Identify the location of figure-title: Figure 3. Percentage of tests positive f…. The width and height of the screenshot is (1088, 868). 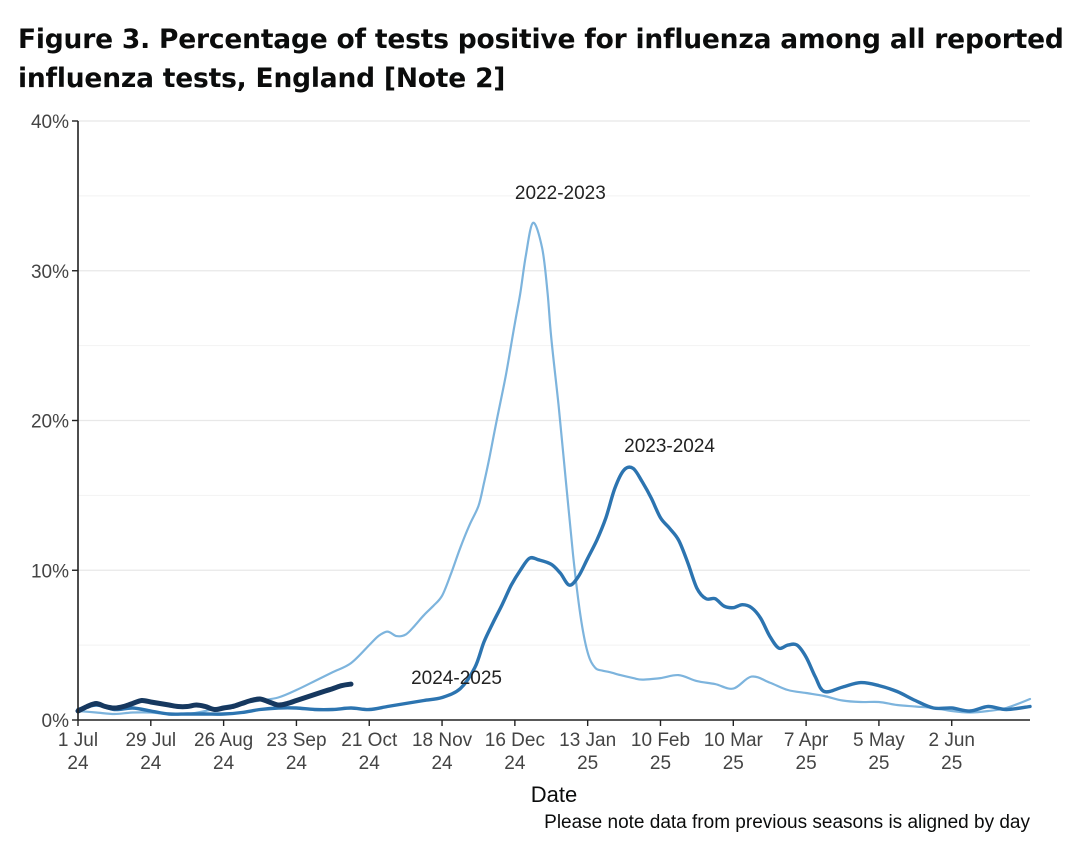
(541, 59).